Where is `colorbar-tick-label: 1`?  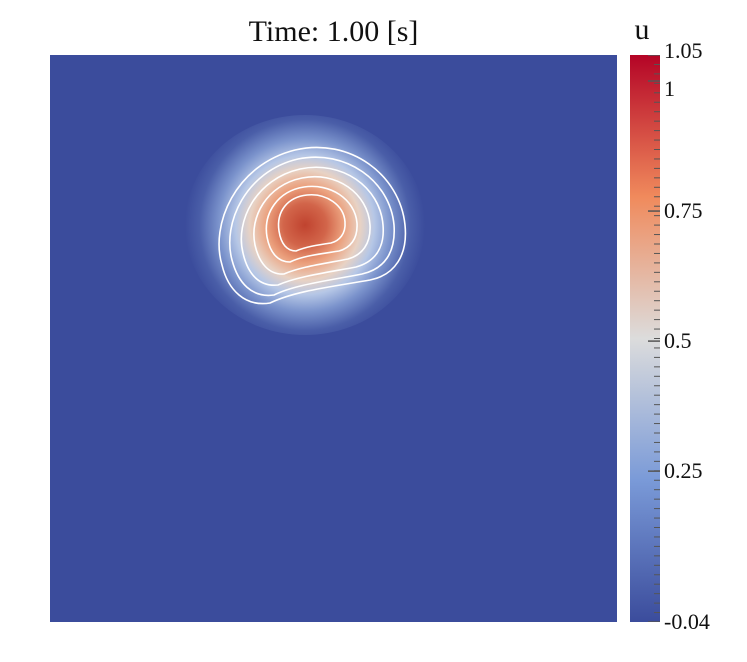
colorbar-tick-label: 1 is located at coordinates (669, 88).